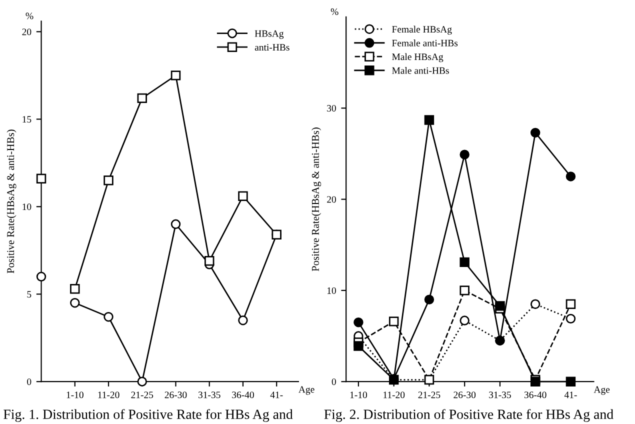  What do you see at coordinates (469, 415) in the screenshot?
I see `caption: Fig. 2. Distribution of Positive Rate for HBs Ag and` at bounding box center [469, 415].